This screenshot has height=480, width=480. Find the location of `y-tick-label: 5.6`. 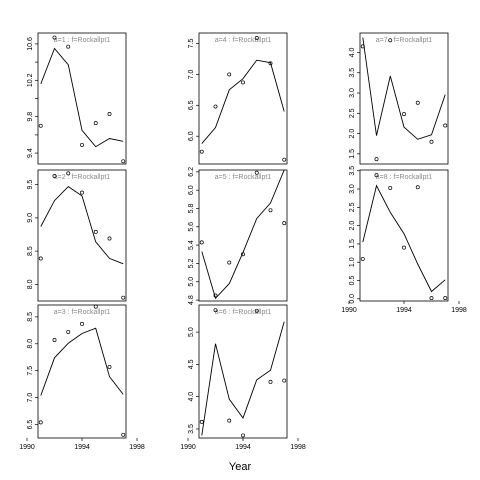

y-tick-label: 5.6 is located at coordinates (191, 227).